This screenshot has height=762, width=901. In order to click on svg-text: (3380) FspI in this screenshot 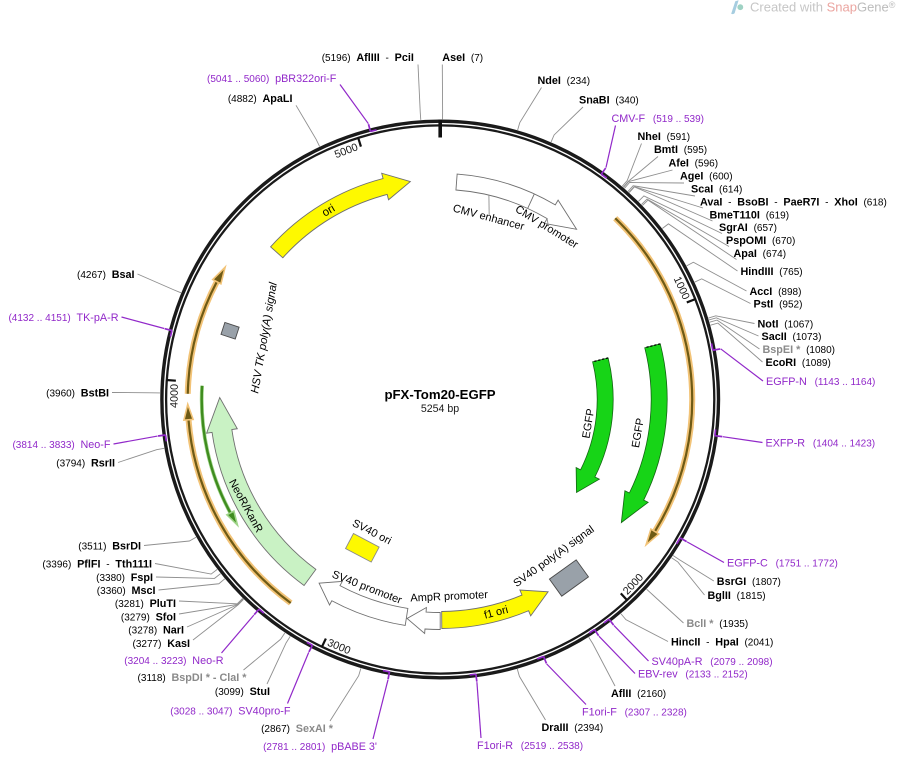, I will do `click(124, 578)`.